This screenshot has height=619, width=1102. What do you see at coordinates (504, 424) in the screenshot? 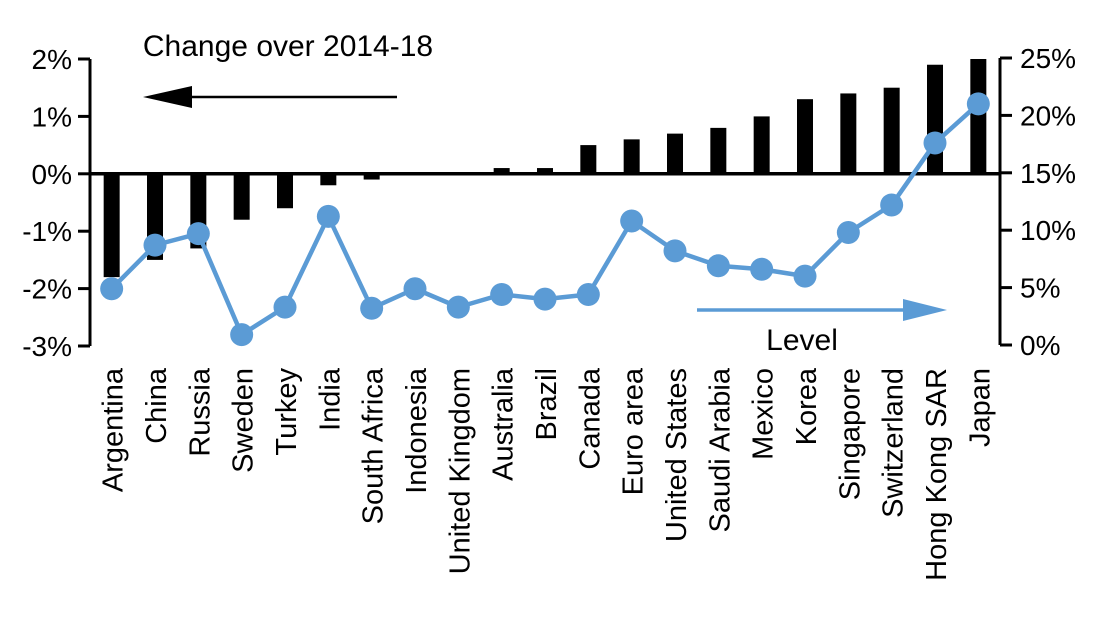
I see `category-label-australia: Australia` at bounding box center [504, 424].